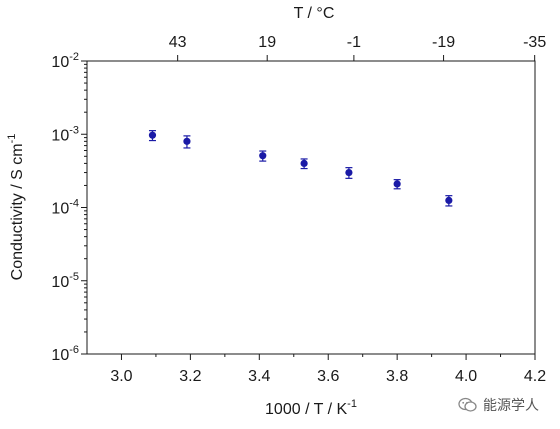  What do you see at coordinates (467, 404) in the screenshot?
I see `wechat-icon` at bounding box center [467, 404].